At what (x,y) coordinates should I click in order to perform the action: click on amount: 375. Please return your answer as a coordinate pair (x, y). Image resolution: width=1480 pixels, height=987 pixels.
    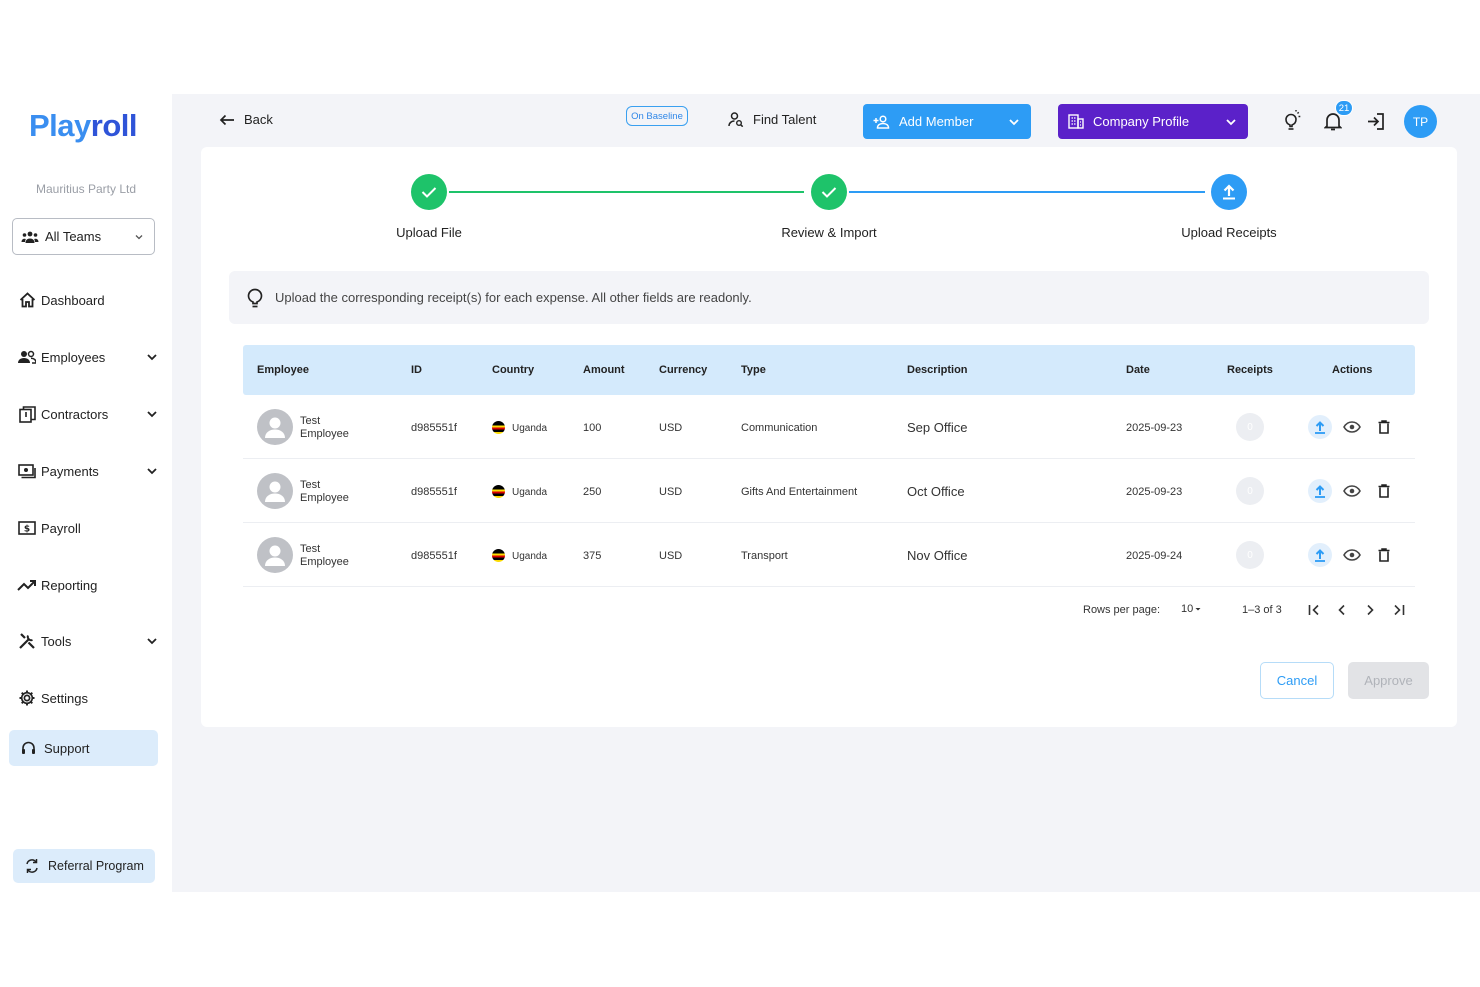
    Looking at the image, I should click on (592, 556).